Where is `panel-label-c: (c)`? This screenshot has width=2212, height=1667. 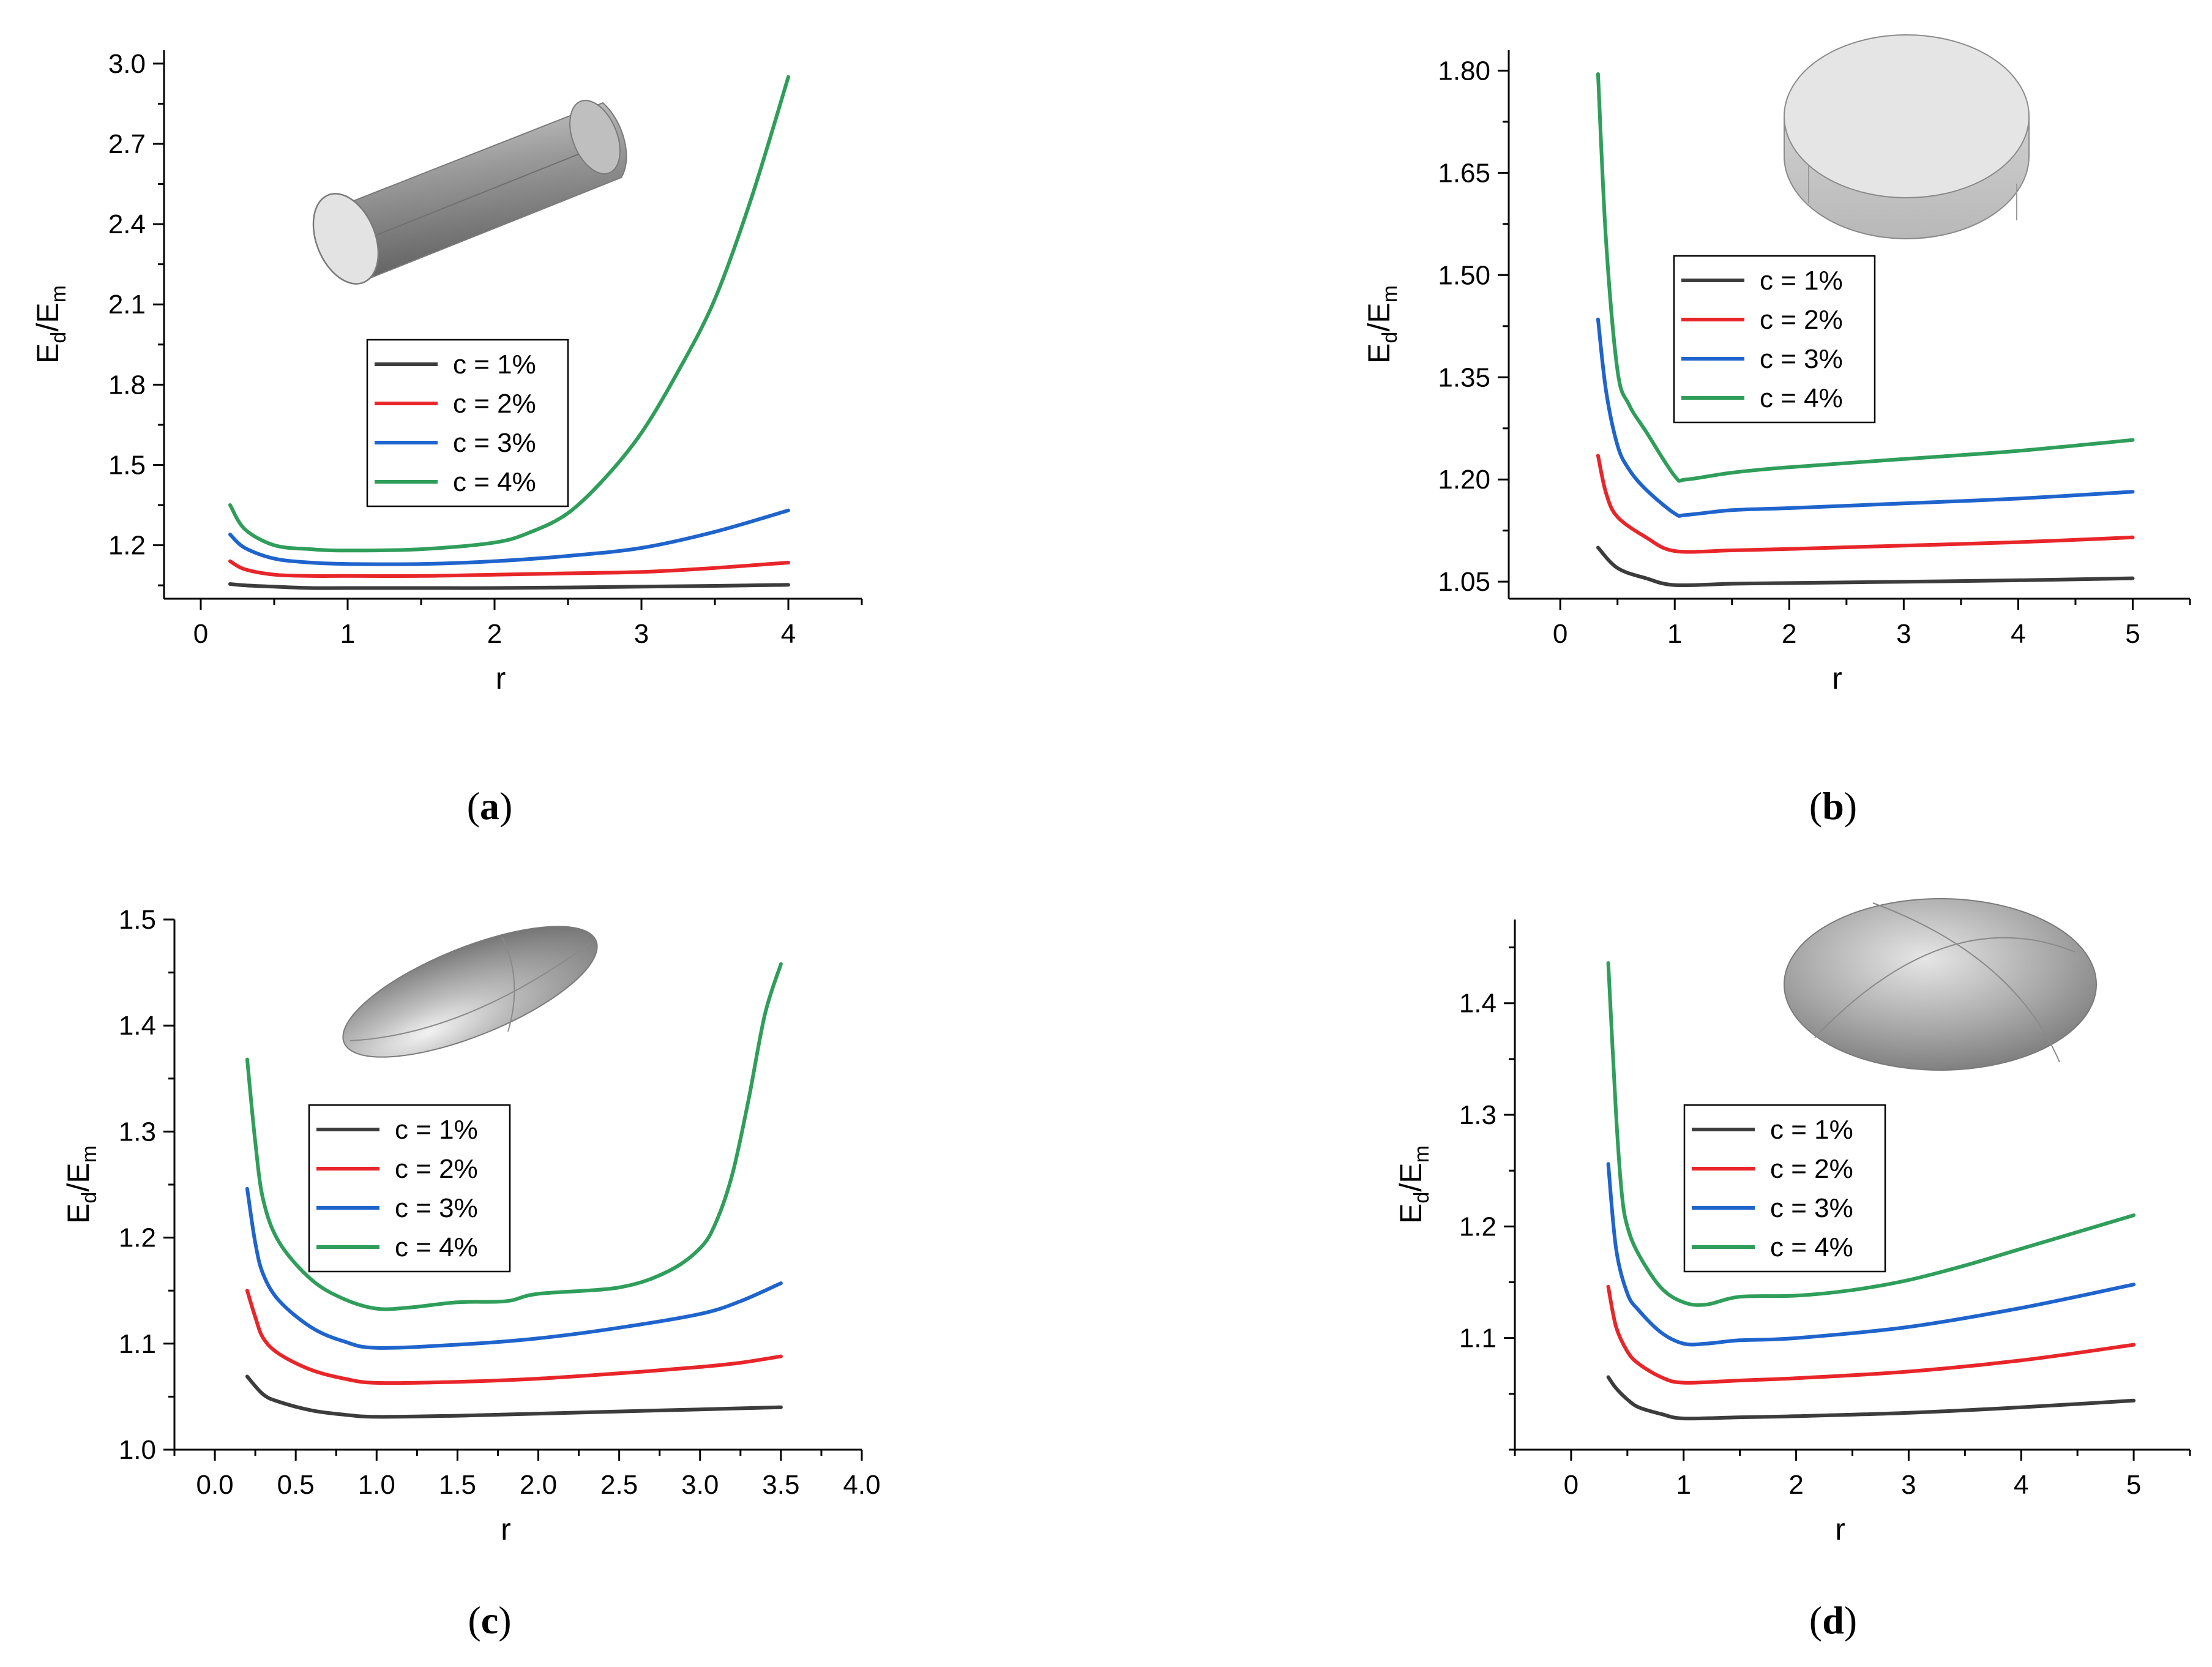 panel-label-c: (c) is located at coordinates (489, 1620).